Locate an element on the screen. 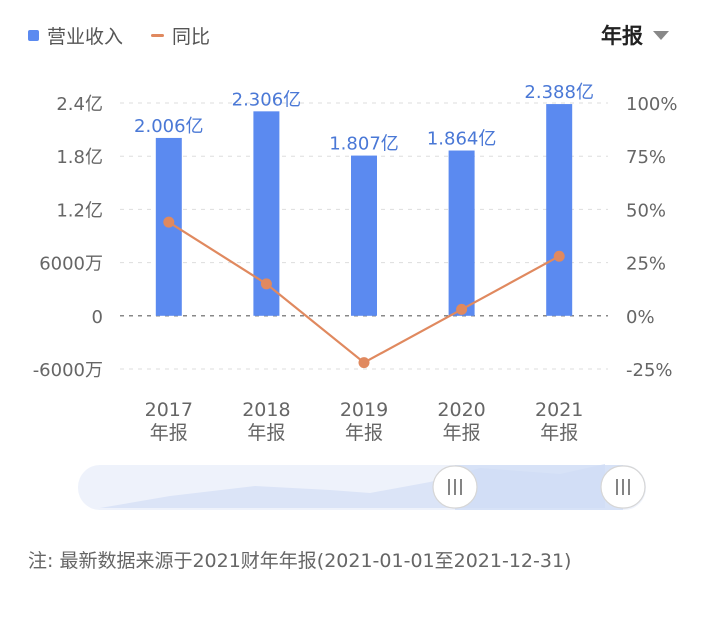 This screenshot has height=618, width=703. bar-data-label: 2.388亿 is located at coordinates (559, 92).